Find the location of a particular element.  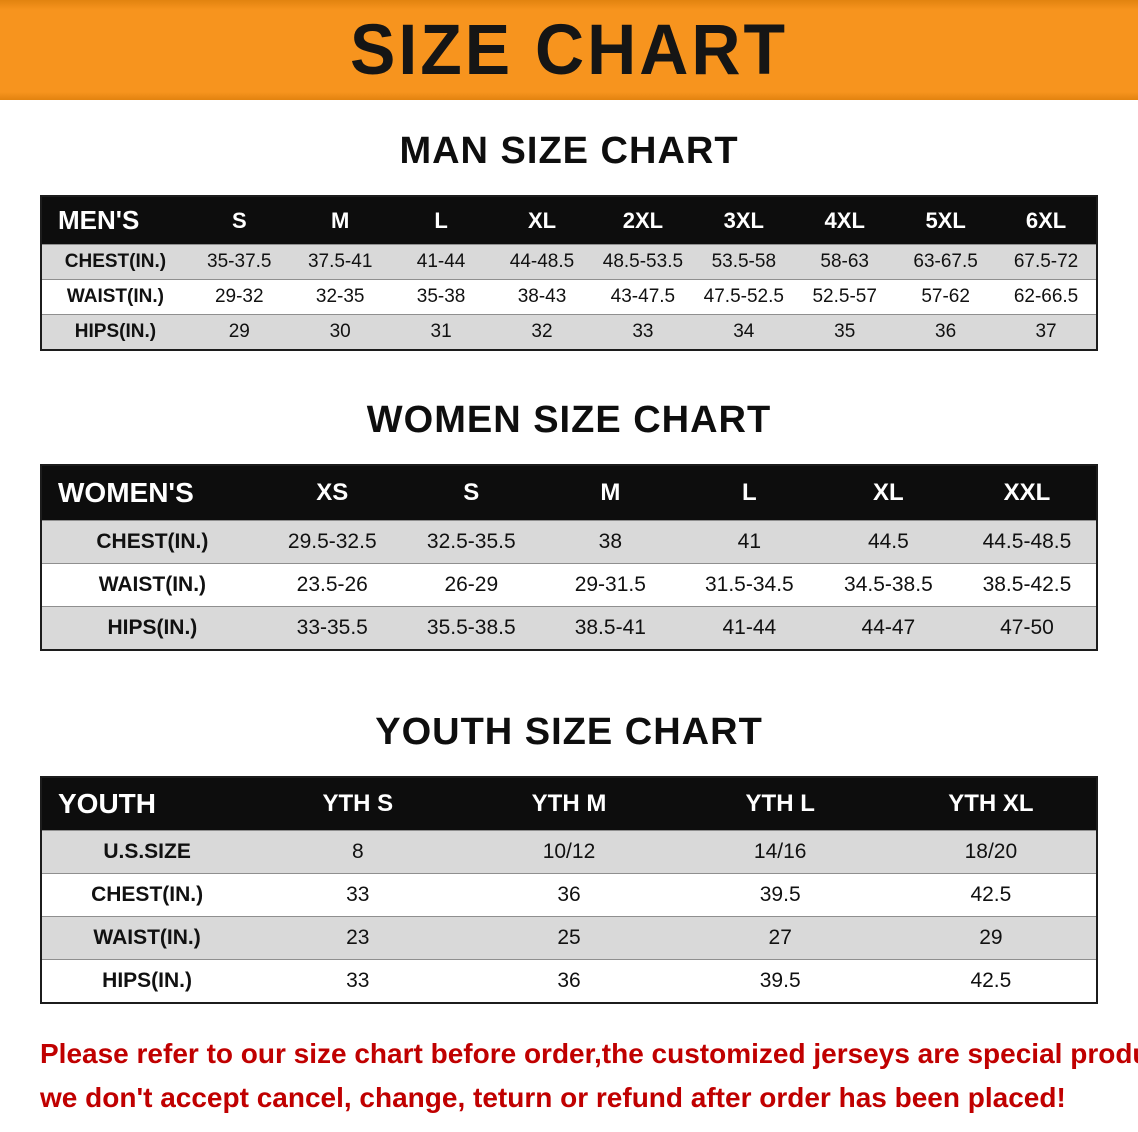

size-column-header: XL is located at coordinates (888, 493).